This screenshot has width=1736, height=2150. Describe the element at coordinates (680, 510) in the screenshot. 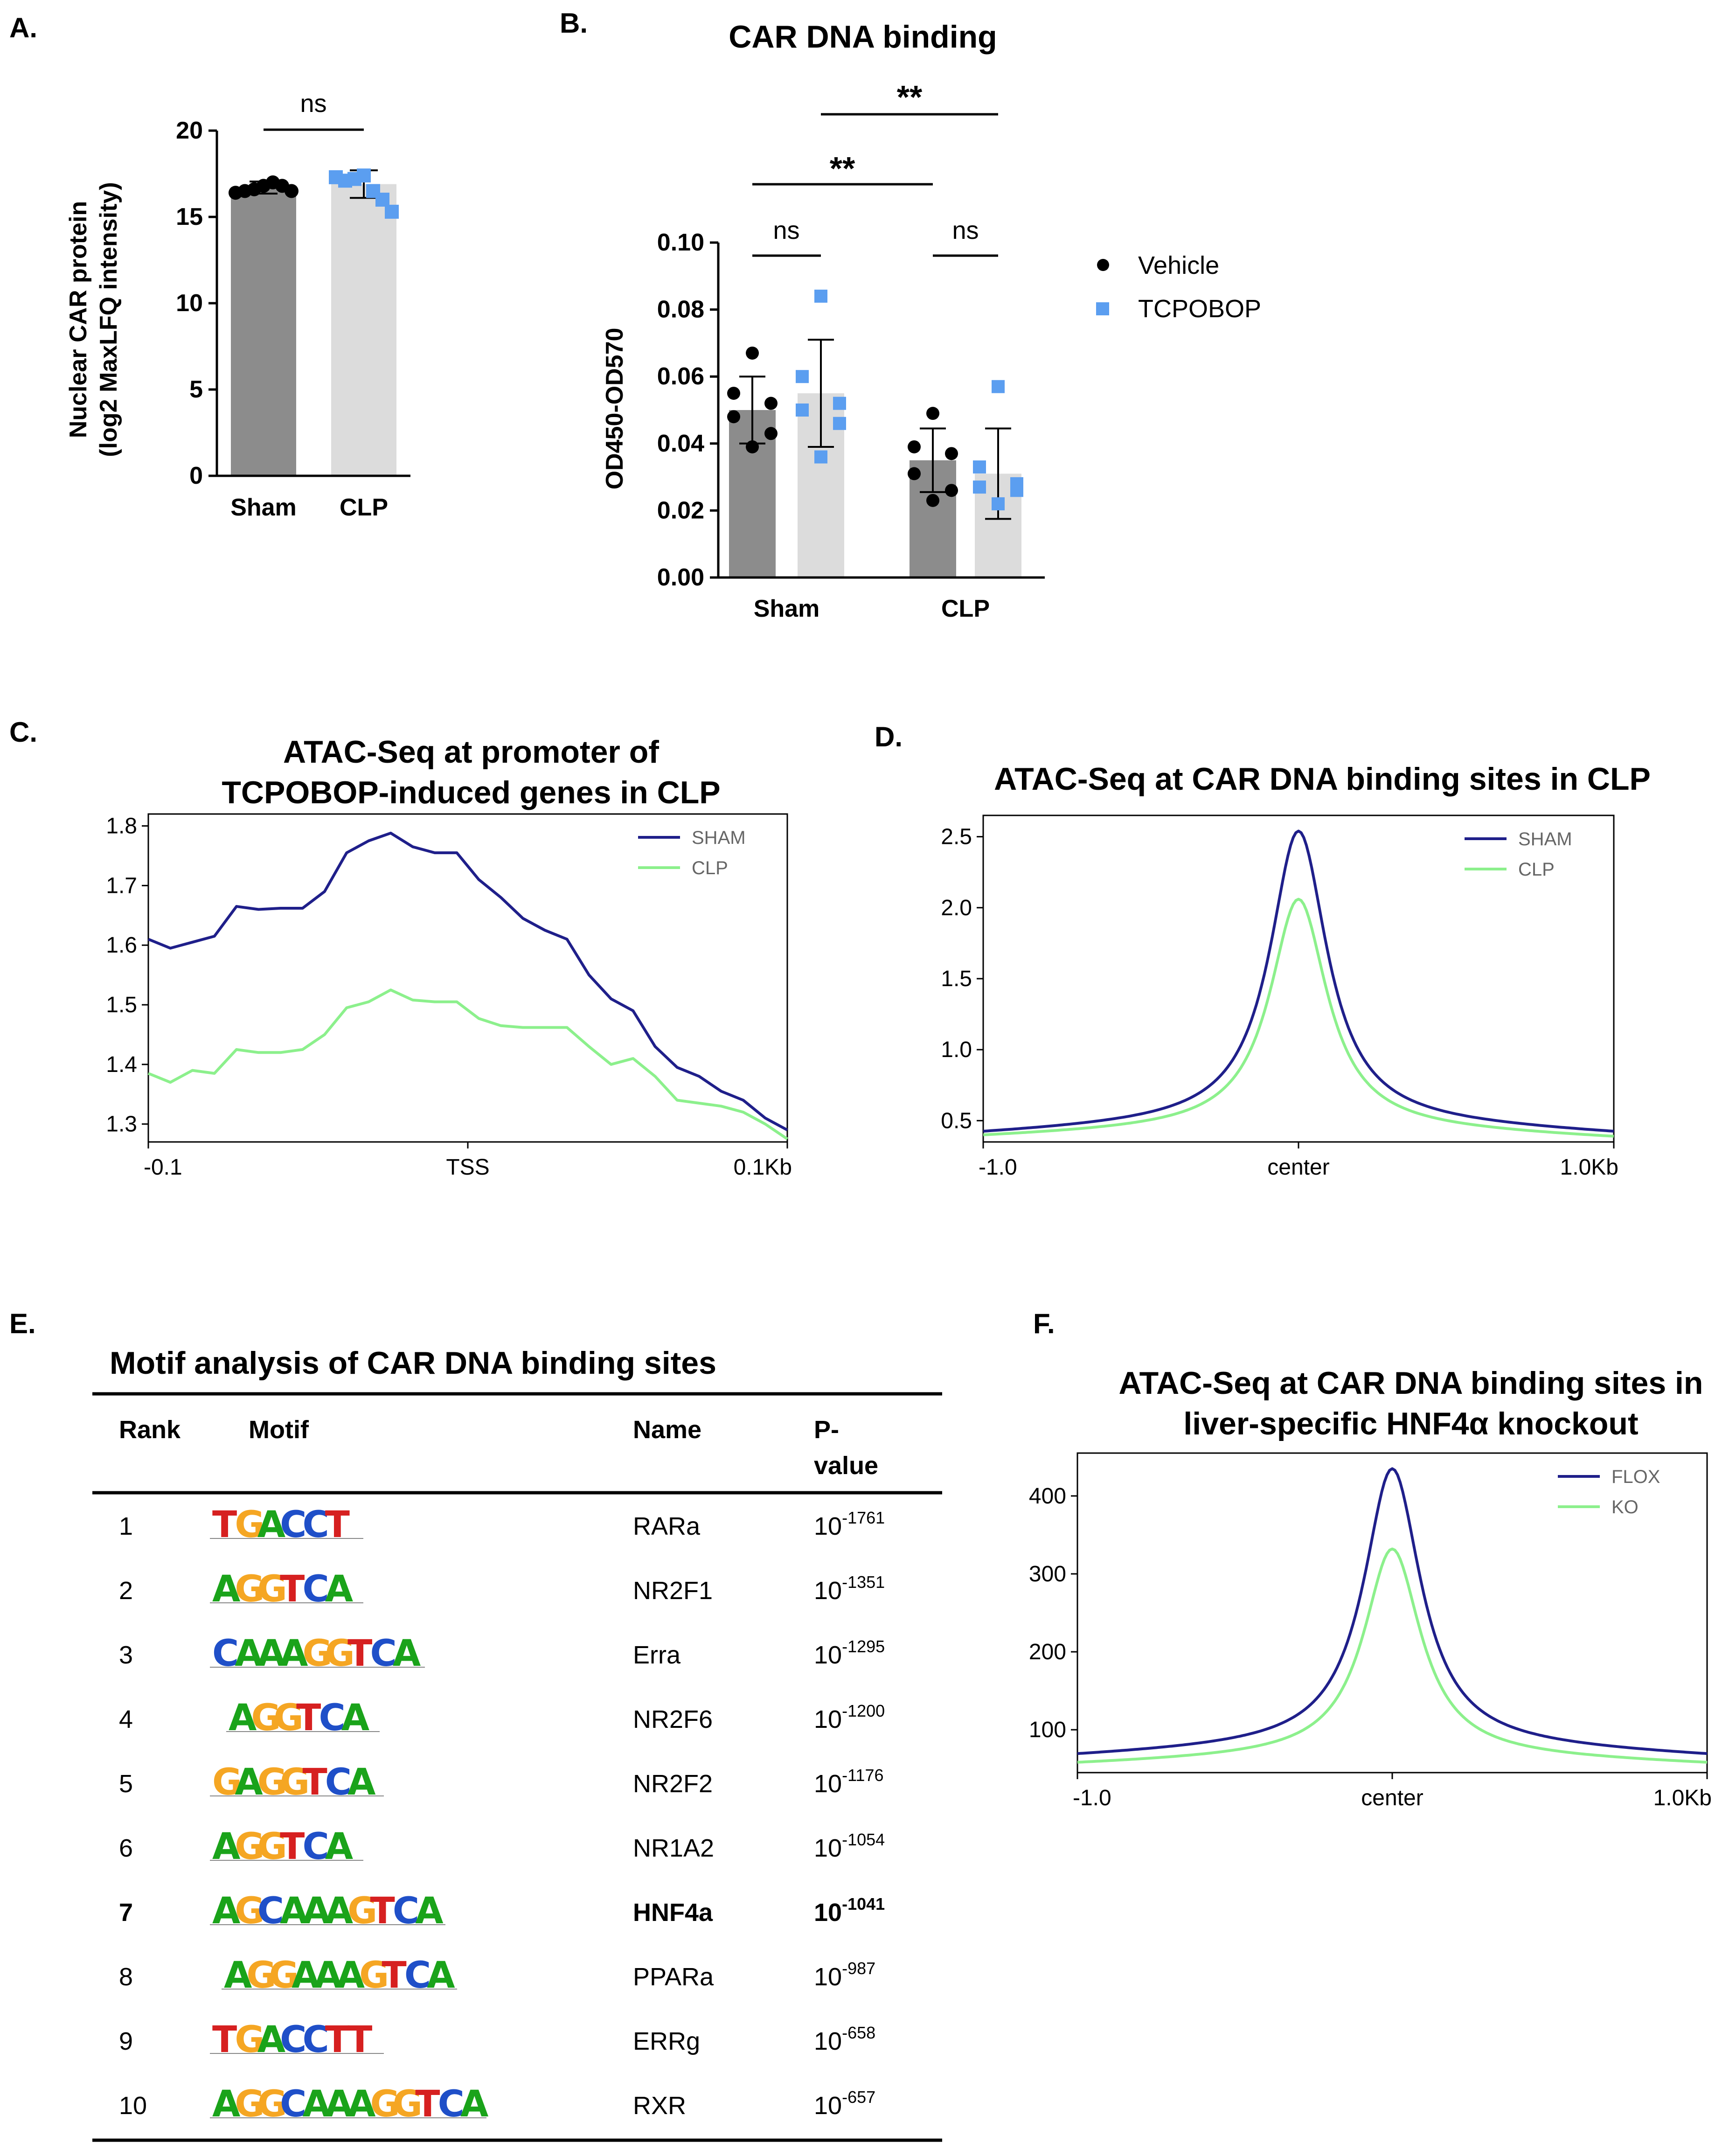

I see `y-tick-label: 0.02` at that location.